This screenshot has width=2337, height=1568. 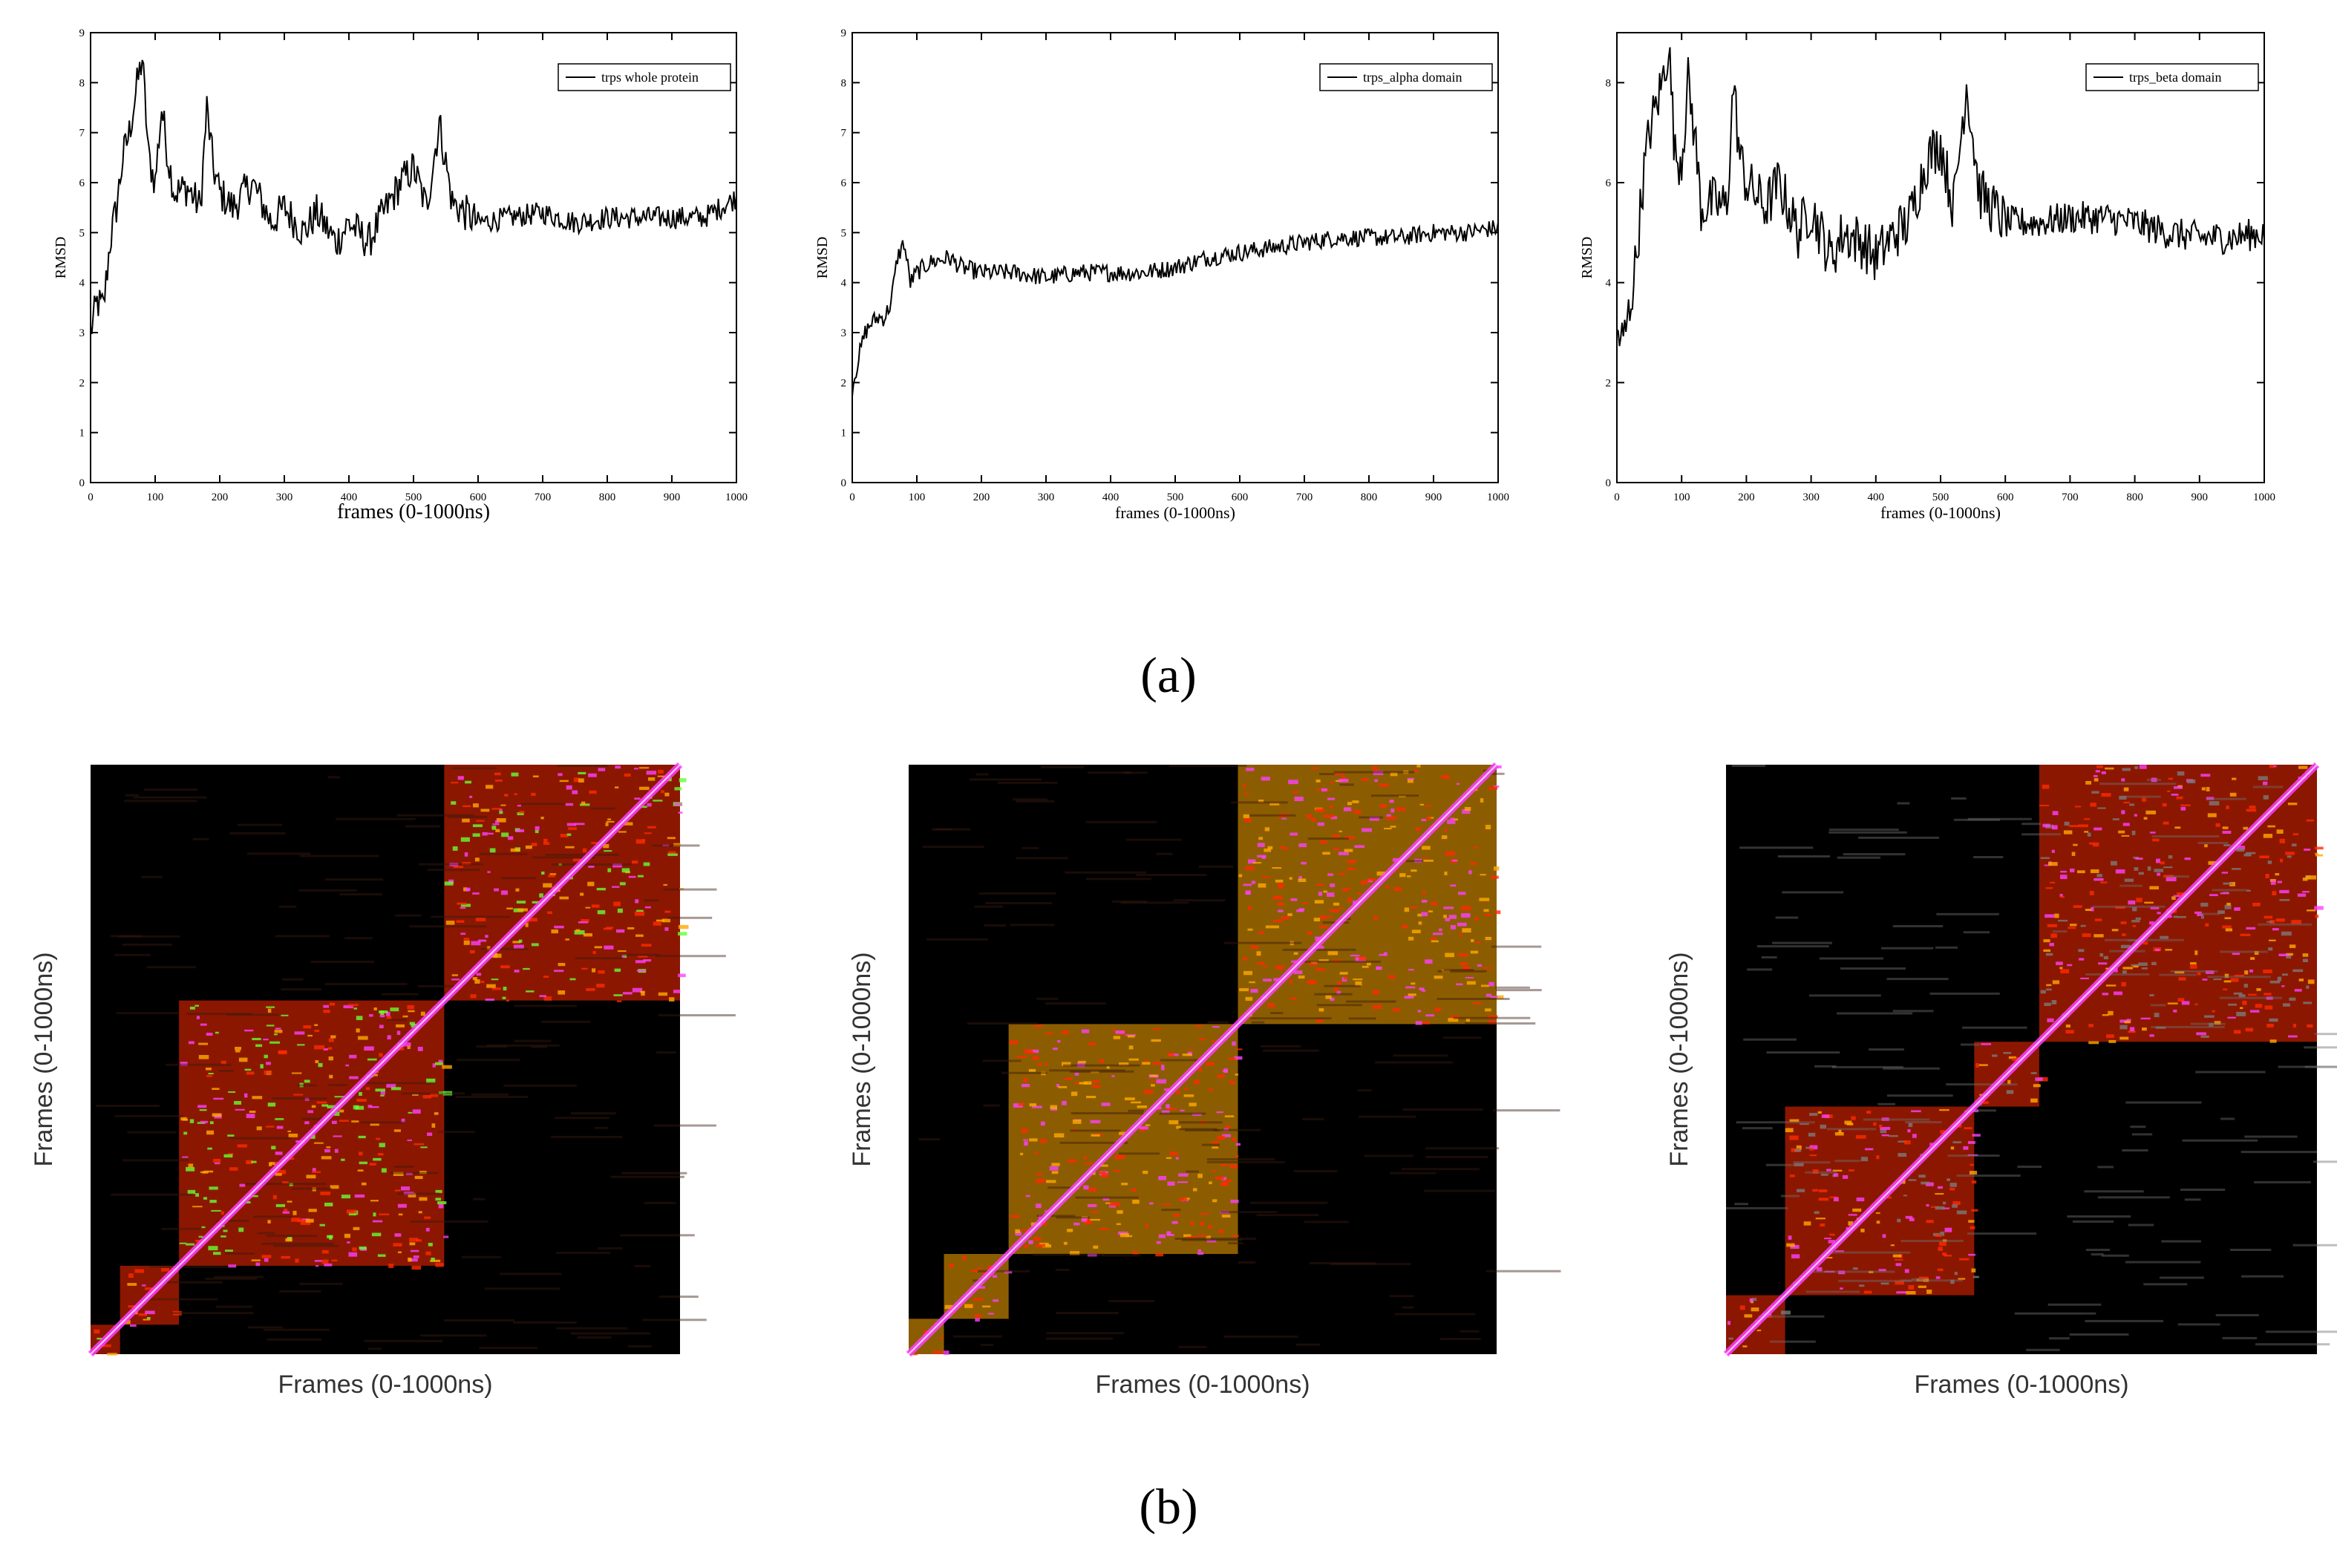 I want to click on x-axis-label: Frames (0-1000ns), so click(x=385, y=1385).